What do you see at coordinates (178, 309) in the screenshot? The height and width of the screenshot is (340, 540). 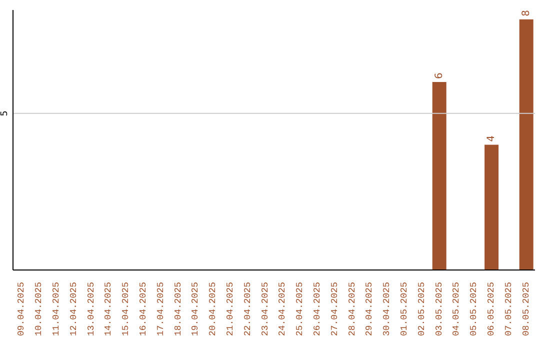 I see `x-tick-label: 18.04.2025` at bounding box center [178, 309].